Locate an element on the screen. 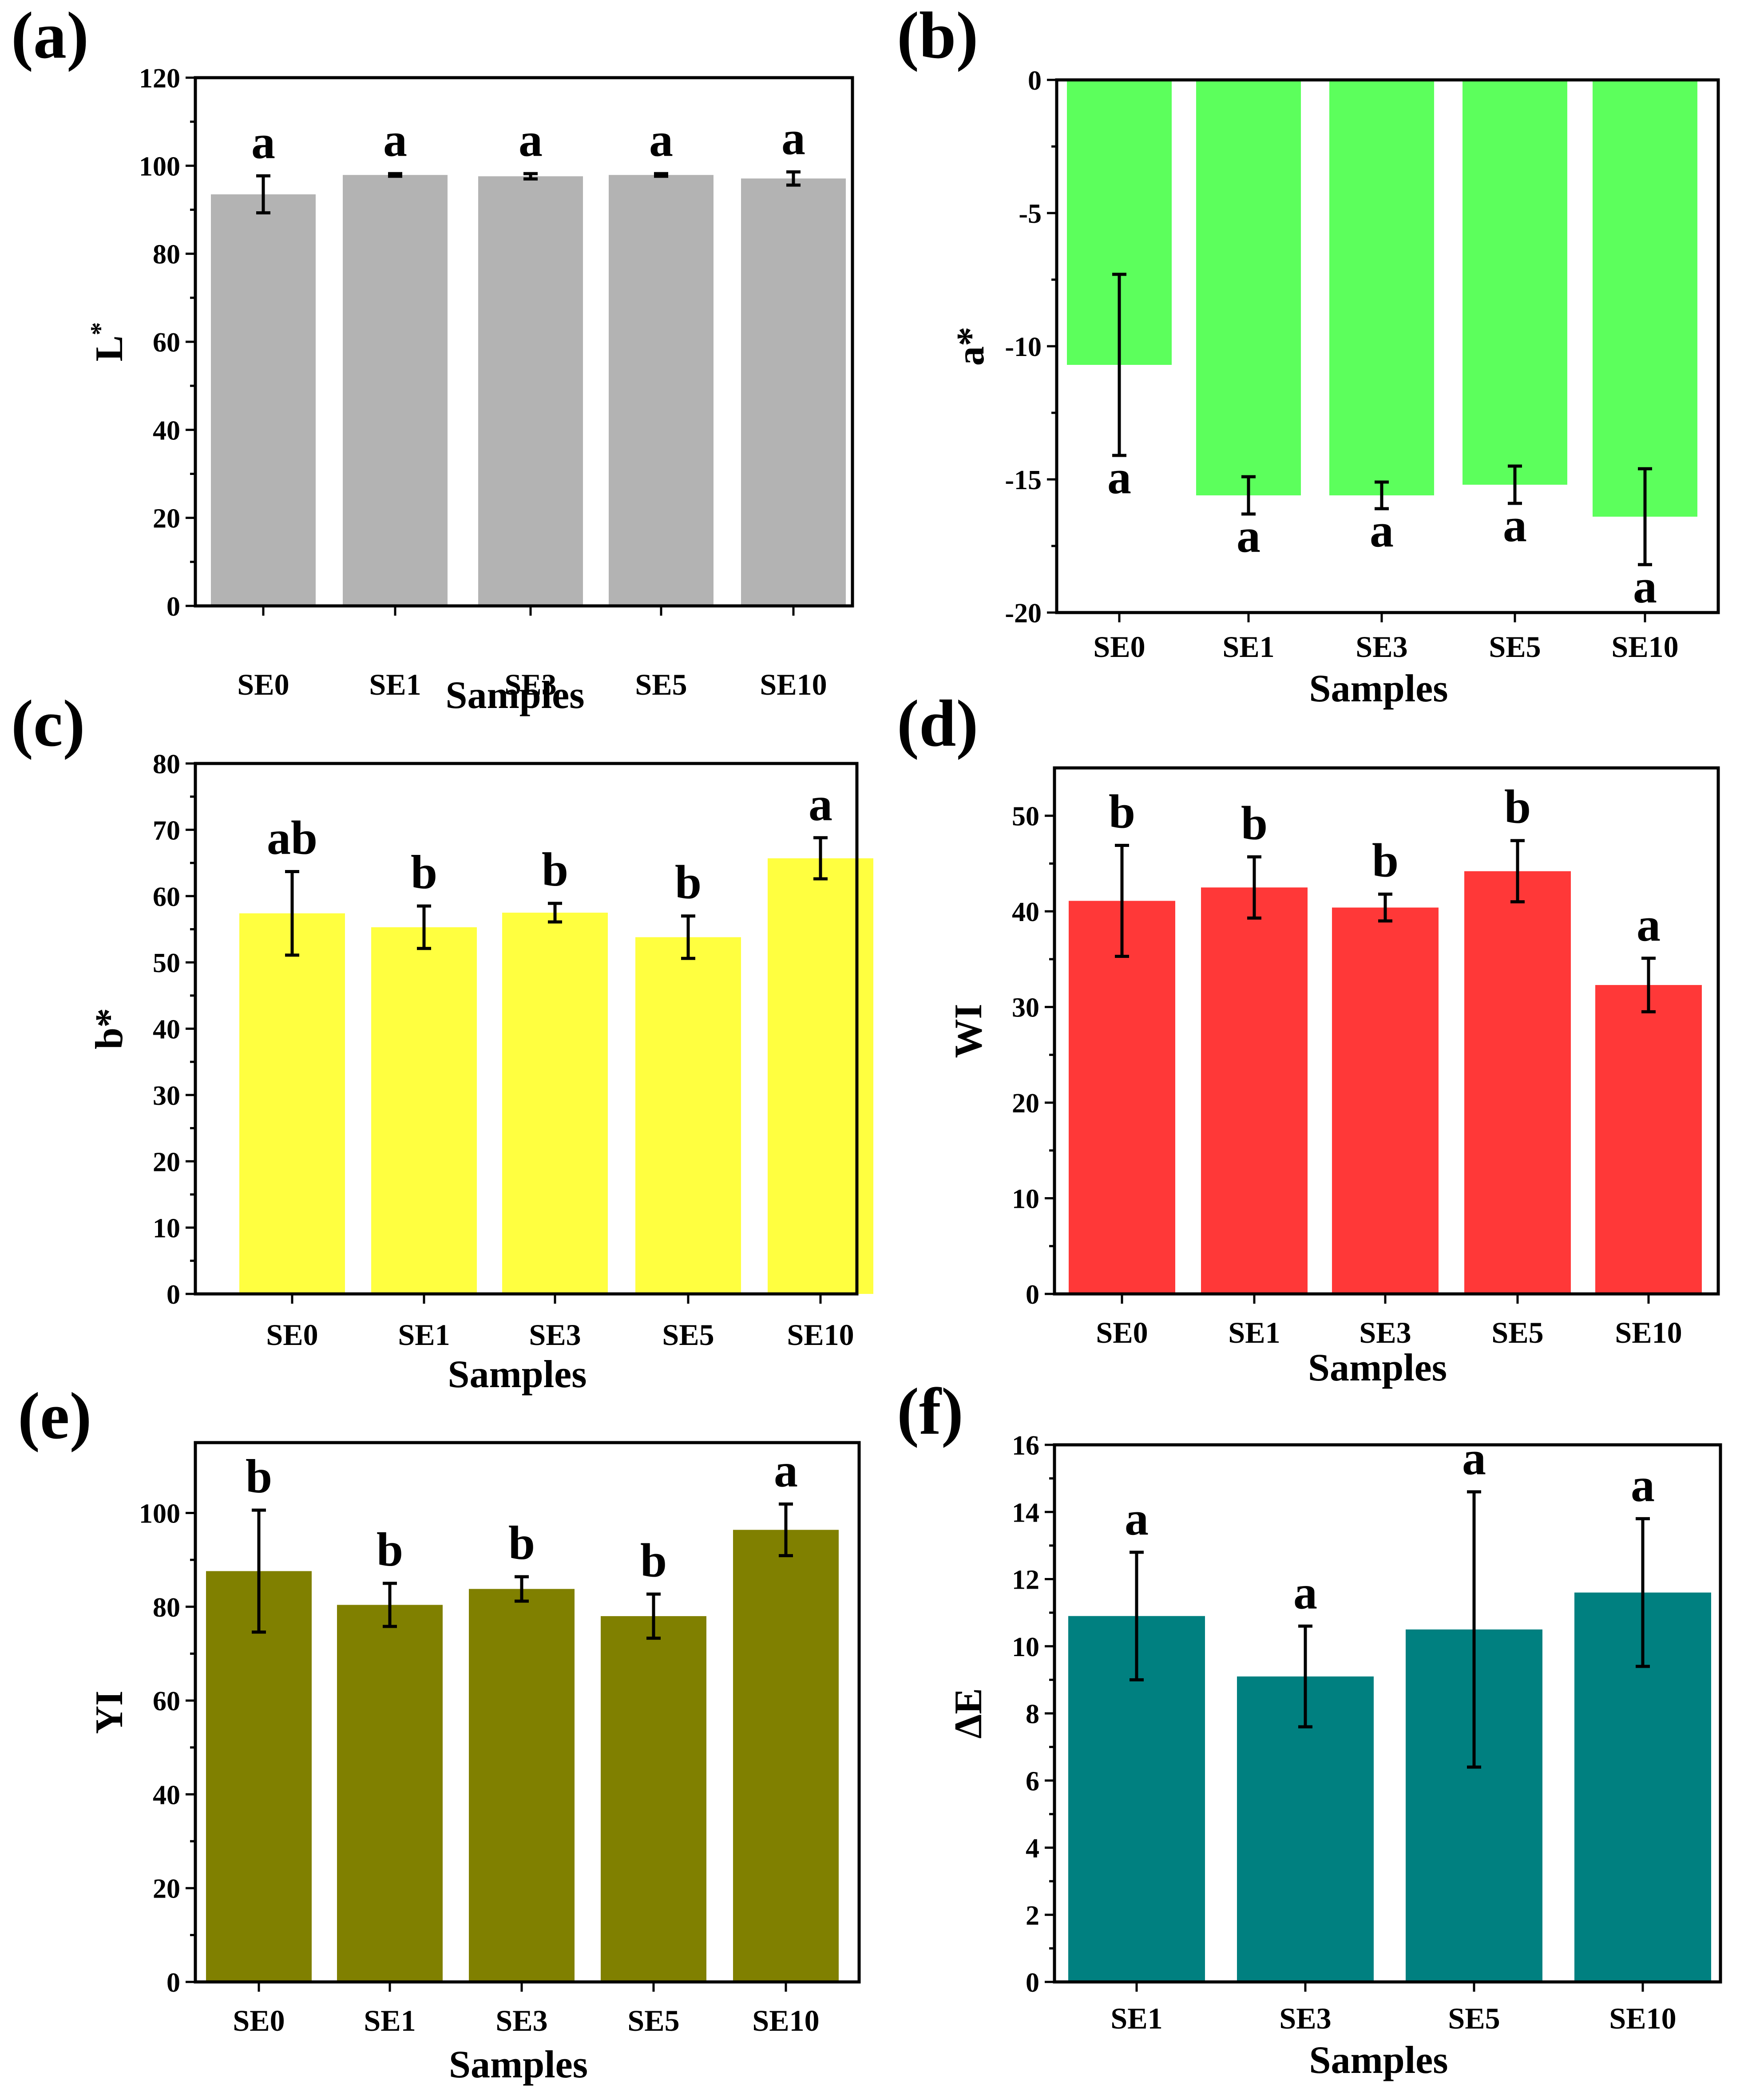 Image resolution: width=1744 pixels, height=2100 pixels. y-tick-label: 0 is located at coordinates (173, 1983).